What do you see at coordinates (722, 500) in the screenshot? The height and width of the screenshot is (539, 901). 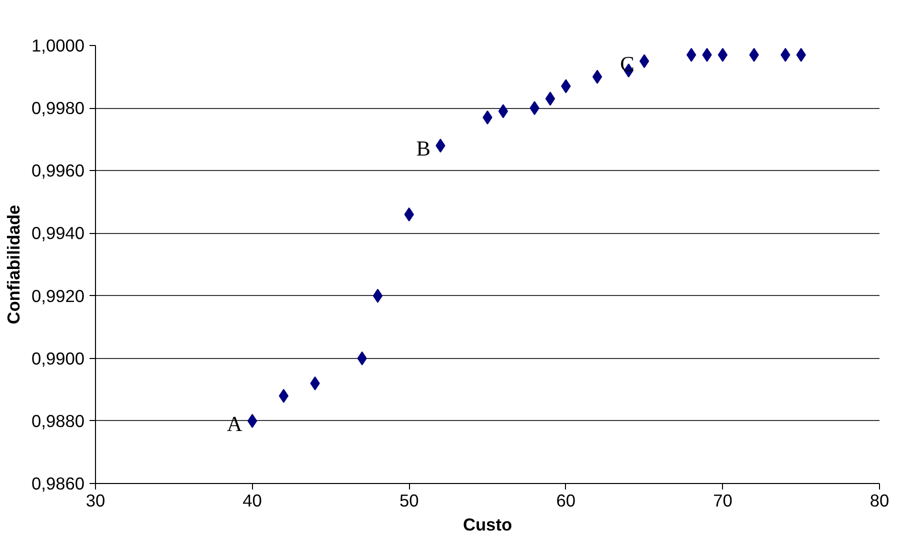 I see `x-tick-label: 70` at bounding box center [722, 500].